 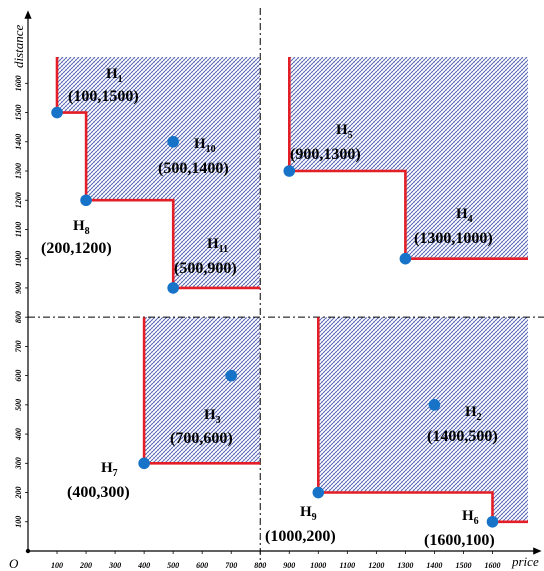 I want to click on y-tick-label-700: 700, so click(x=18, y=346).